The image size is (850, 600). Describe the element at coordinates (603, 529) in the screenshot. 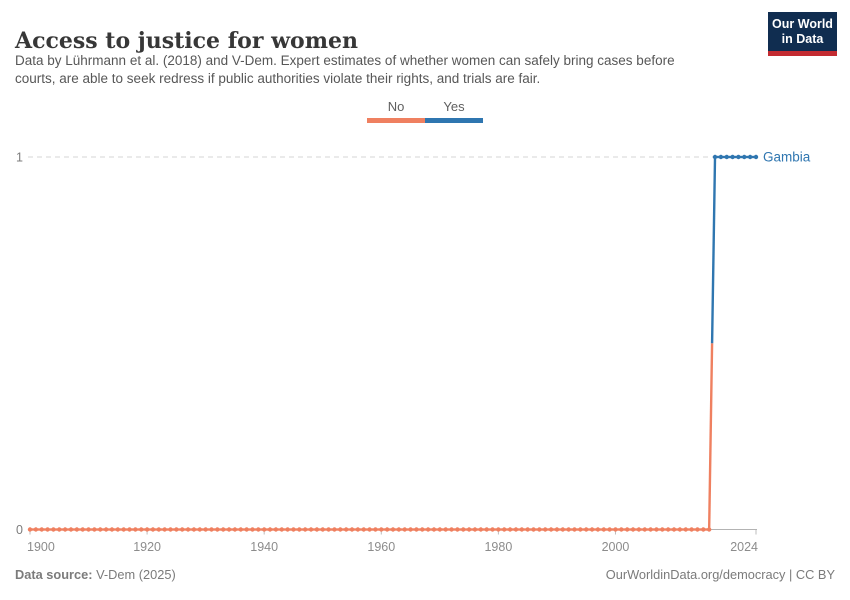

I see `year-marker-1998` at that location.